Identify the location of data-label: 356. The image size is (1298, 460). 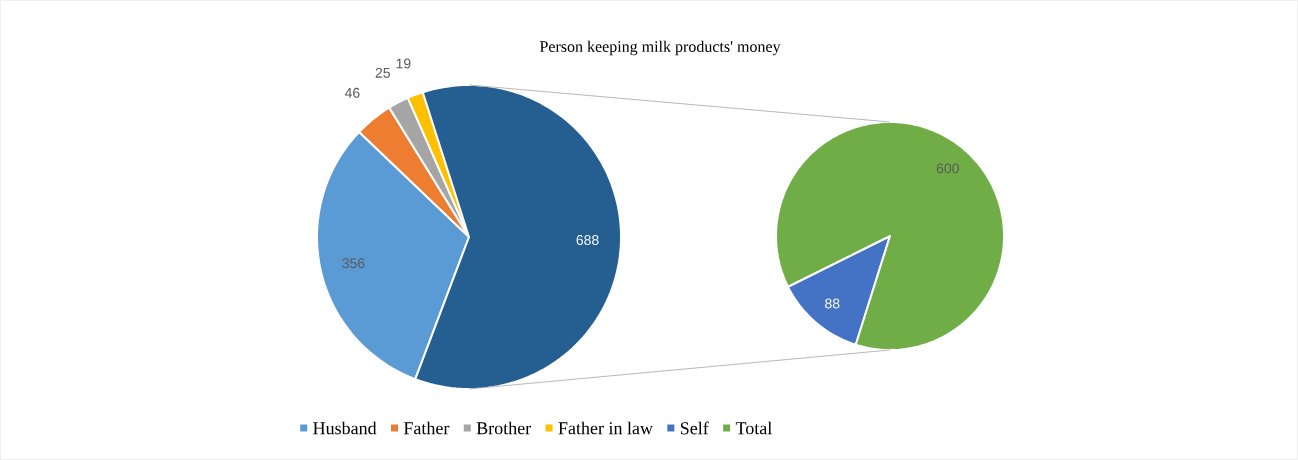
(353, 263).